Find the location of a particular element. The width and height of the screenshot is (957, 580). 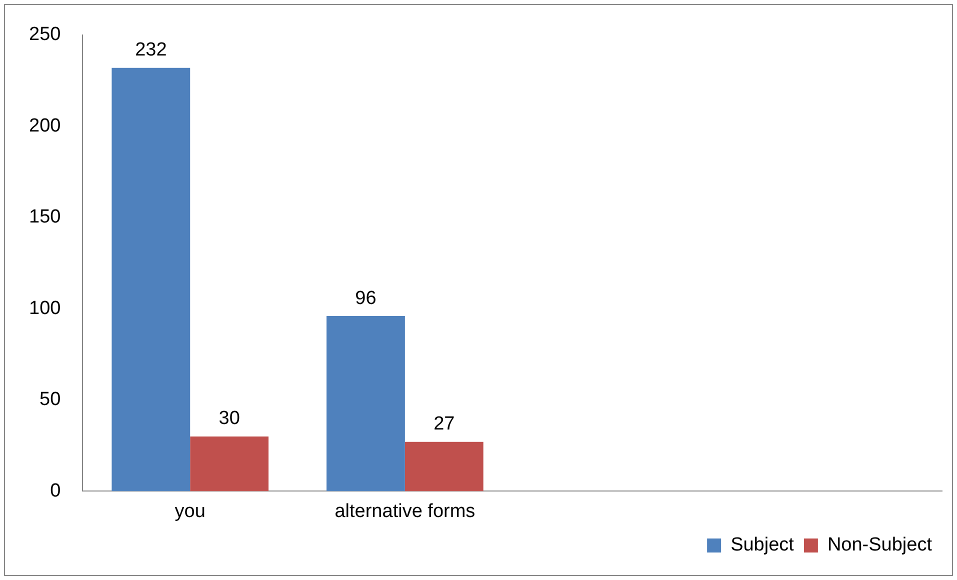

legend-label: Subject is located at coordinates (762, 545).